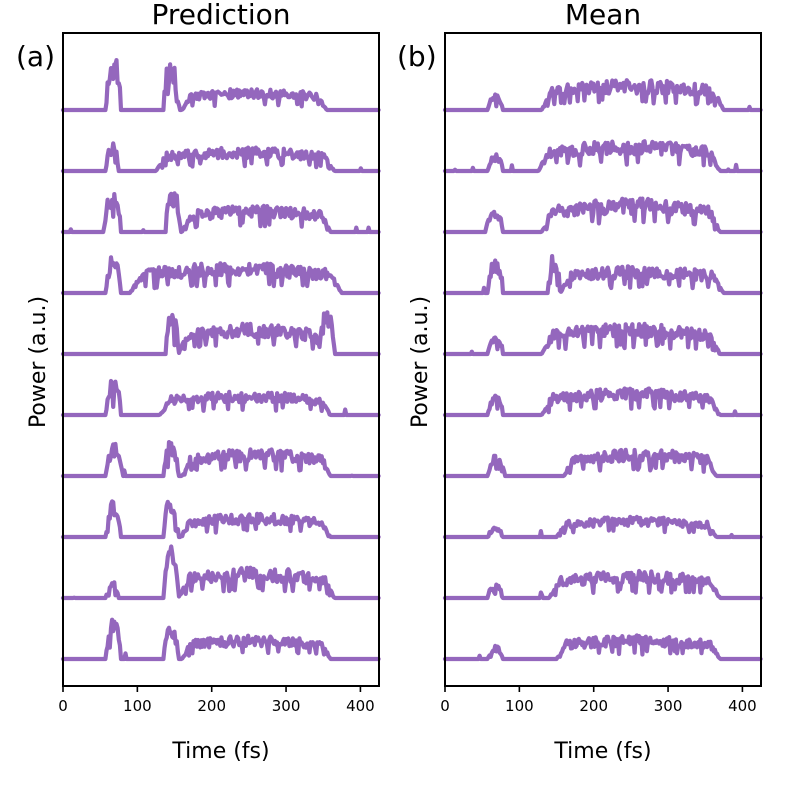  What do you see at coordinates (417, 56) in the screenshot?
I see `panel-b-label: (b)` at bounding box center [417, 56].